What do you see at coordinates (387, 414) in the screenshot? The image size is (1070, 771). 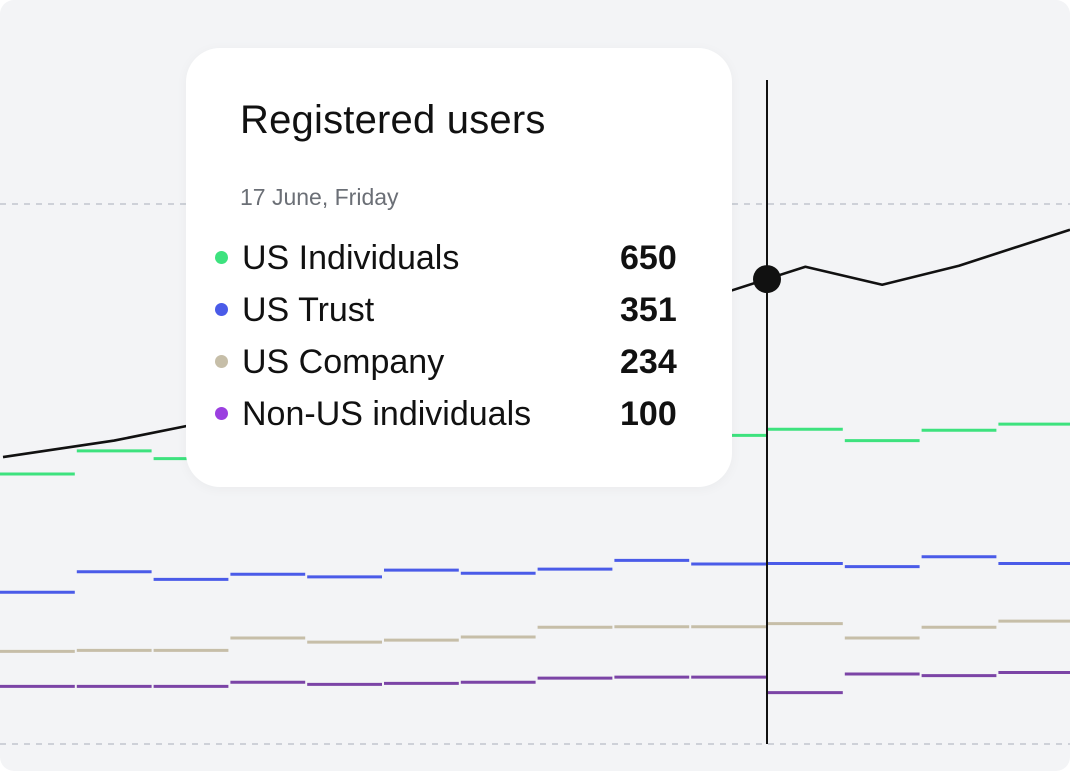 I see `series-label: Non-US individuals` at bounding box center [387, 414].